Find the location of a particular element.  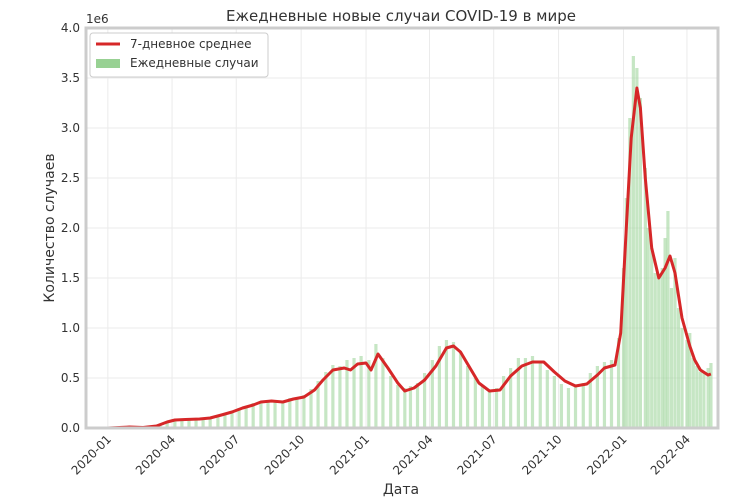

legend-line-label: 7-дневное среднее is located at coordinates (190, 44).